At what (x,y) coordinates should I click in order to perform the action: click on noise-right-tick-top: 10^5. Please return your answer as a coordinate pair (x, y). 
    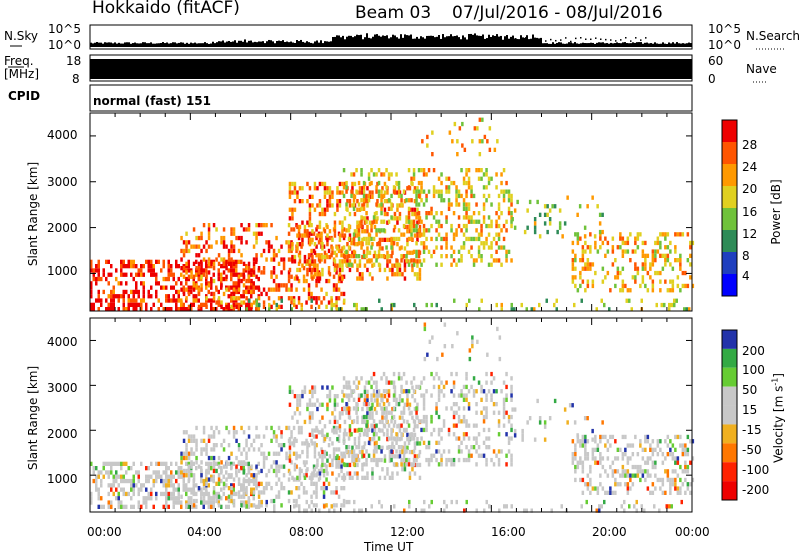
    Looking at the image, I should click on (724, 29).